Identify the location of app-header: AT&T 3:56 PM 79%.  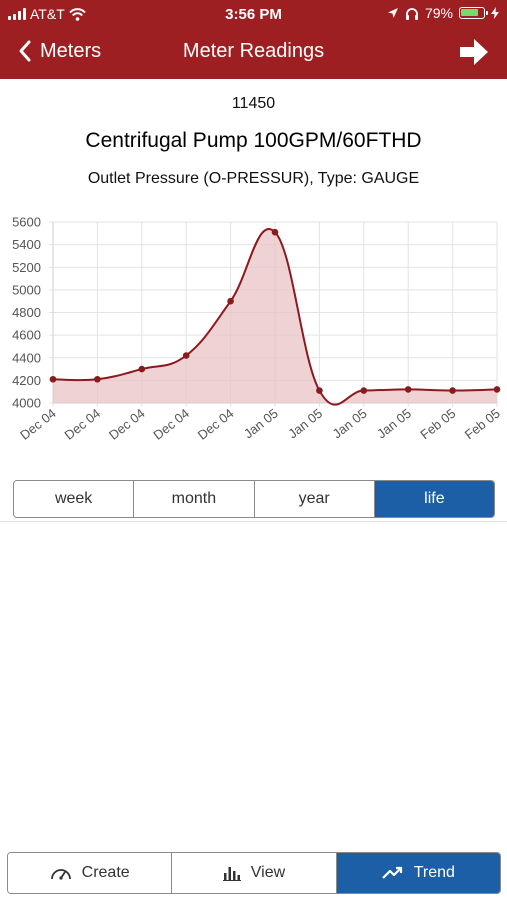
(253, 39).